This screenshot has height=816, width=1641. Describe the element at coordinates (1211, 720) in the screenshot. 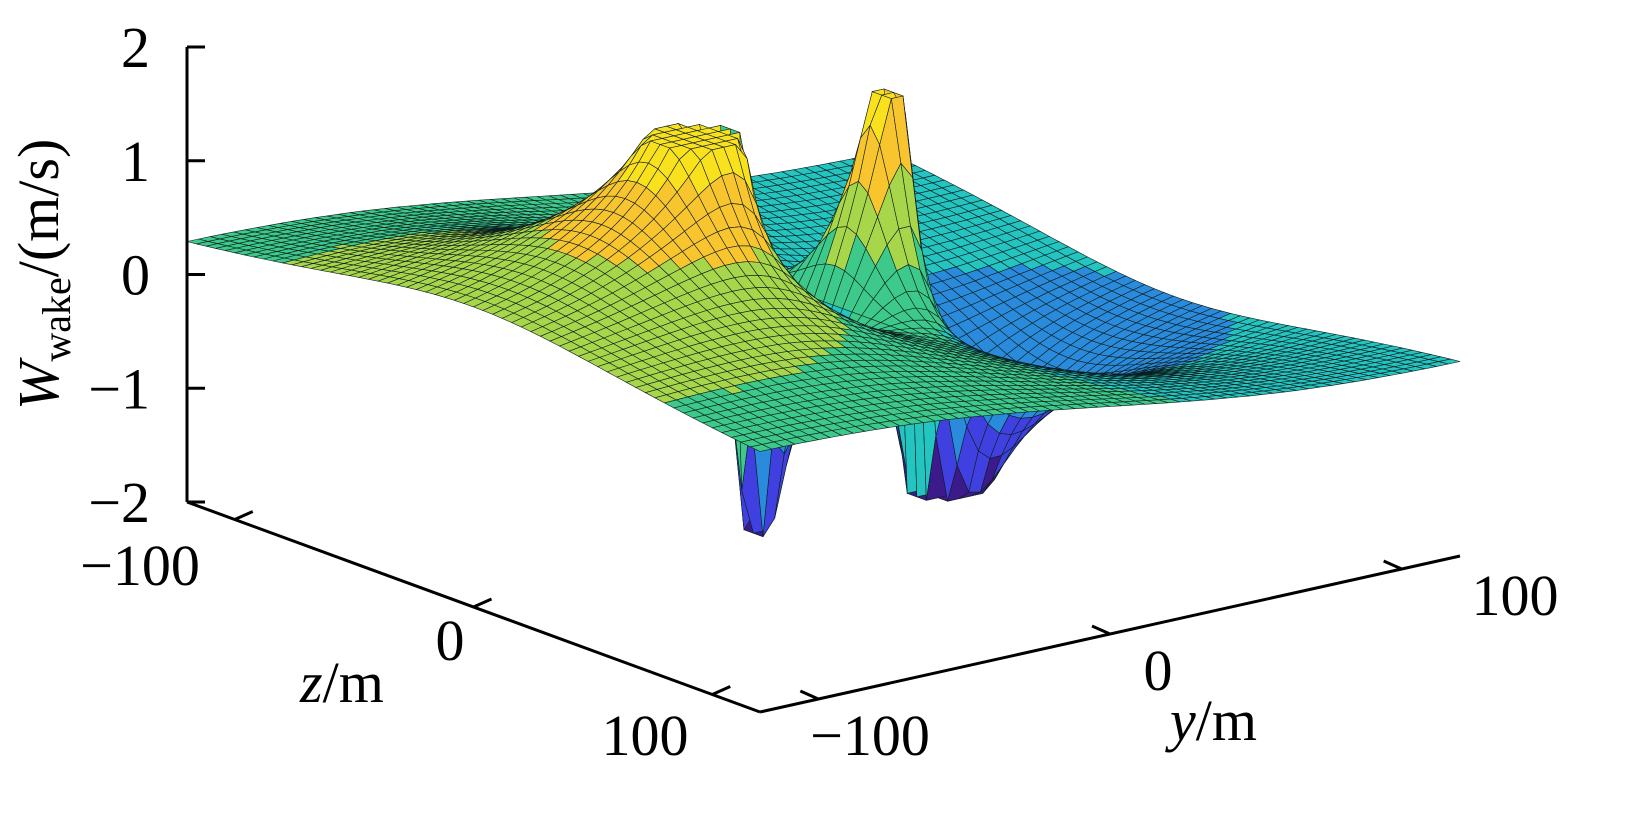

I see `xlabel: y/m` at that location.